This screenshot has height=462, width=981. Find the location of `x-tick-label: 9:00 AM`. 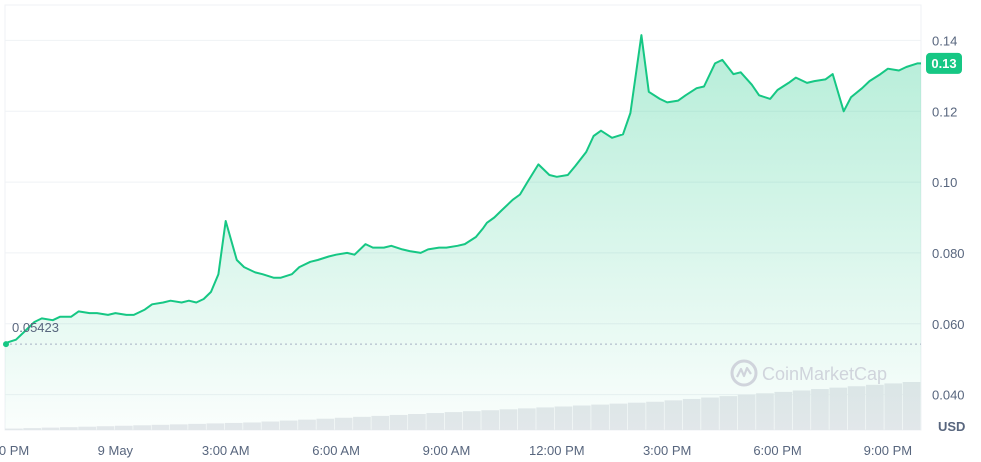

x-tick-label: 9:00 AM is located at coordinates (447, 450).